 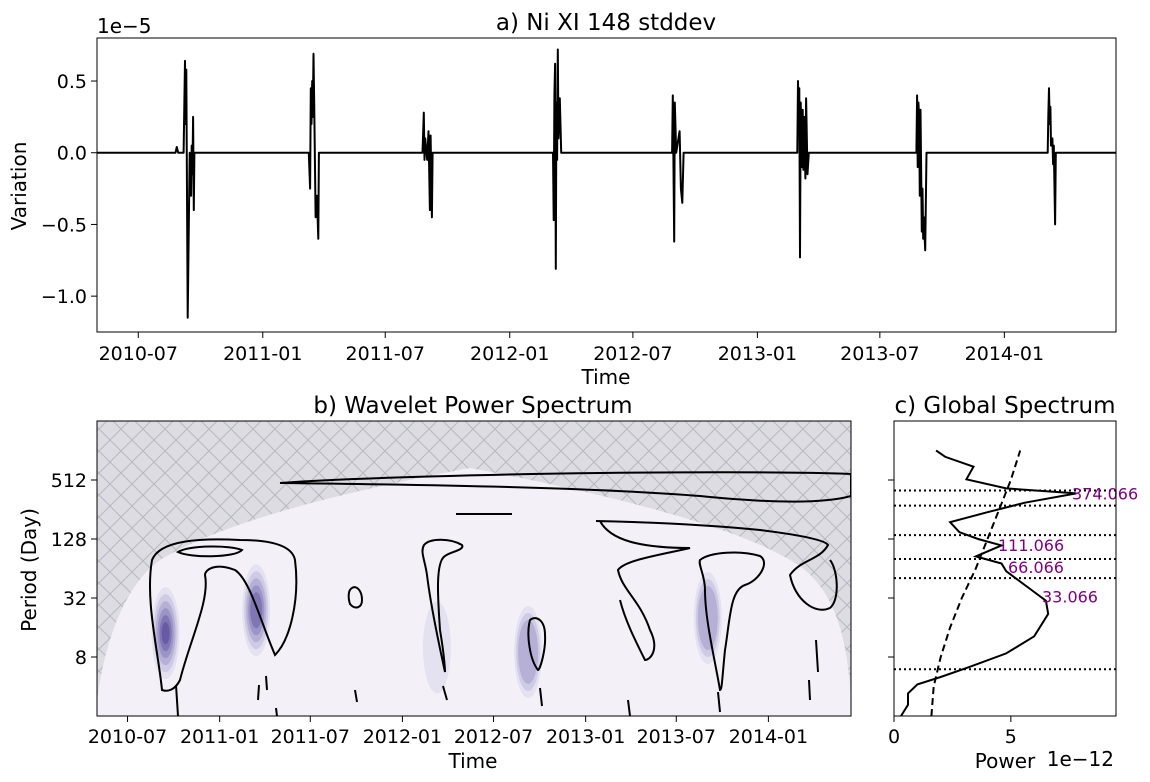 What do you see at coordinates (473, 761) in the screenshot?
I see `panel-b-xlabel: Time` at bounding box center [473, 761].